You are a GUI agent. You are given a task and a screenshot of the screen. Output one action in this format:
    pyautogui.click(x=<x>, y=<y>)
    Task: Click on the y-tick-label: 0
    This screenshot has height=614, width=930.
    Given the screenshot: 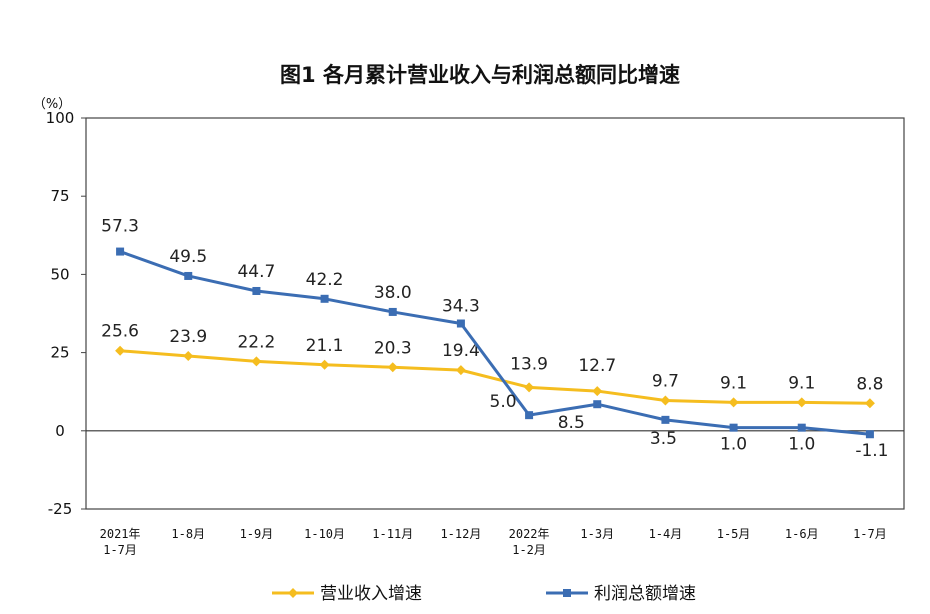 What is the action you would take?
    pyautogui.click(x=60, y=431)
    